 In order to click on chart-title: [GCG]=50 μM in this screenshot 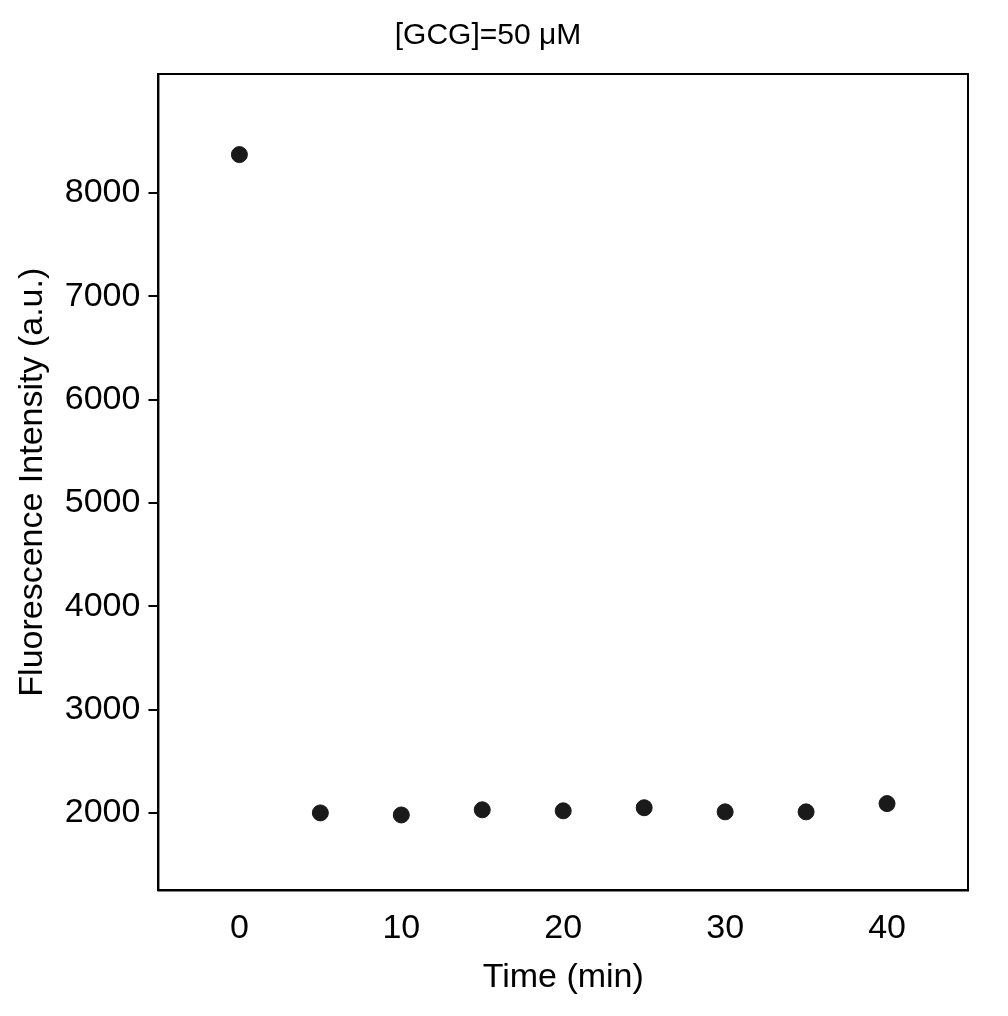, I will do `click(488, 34)`.